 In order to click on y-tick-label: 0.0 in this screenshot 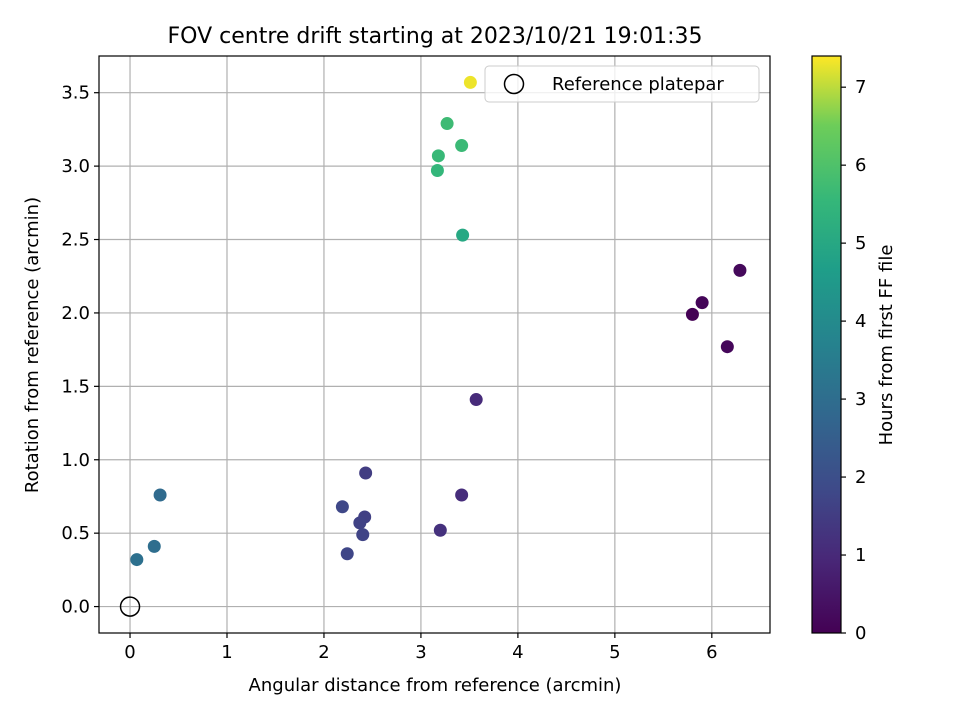, I will do `click(75, 607)`.